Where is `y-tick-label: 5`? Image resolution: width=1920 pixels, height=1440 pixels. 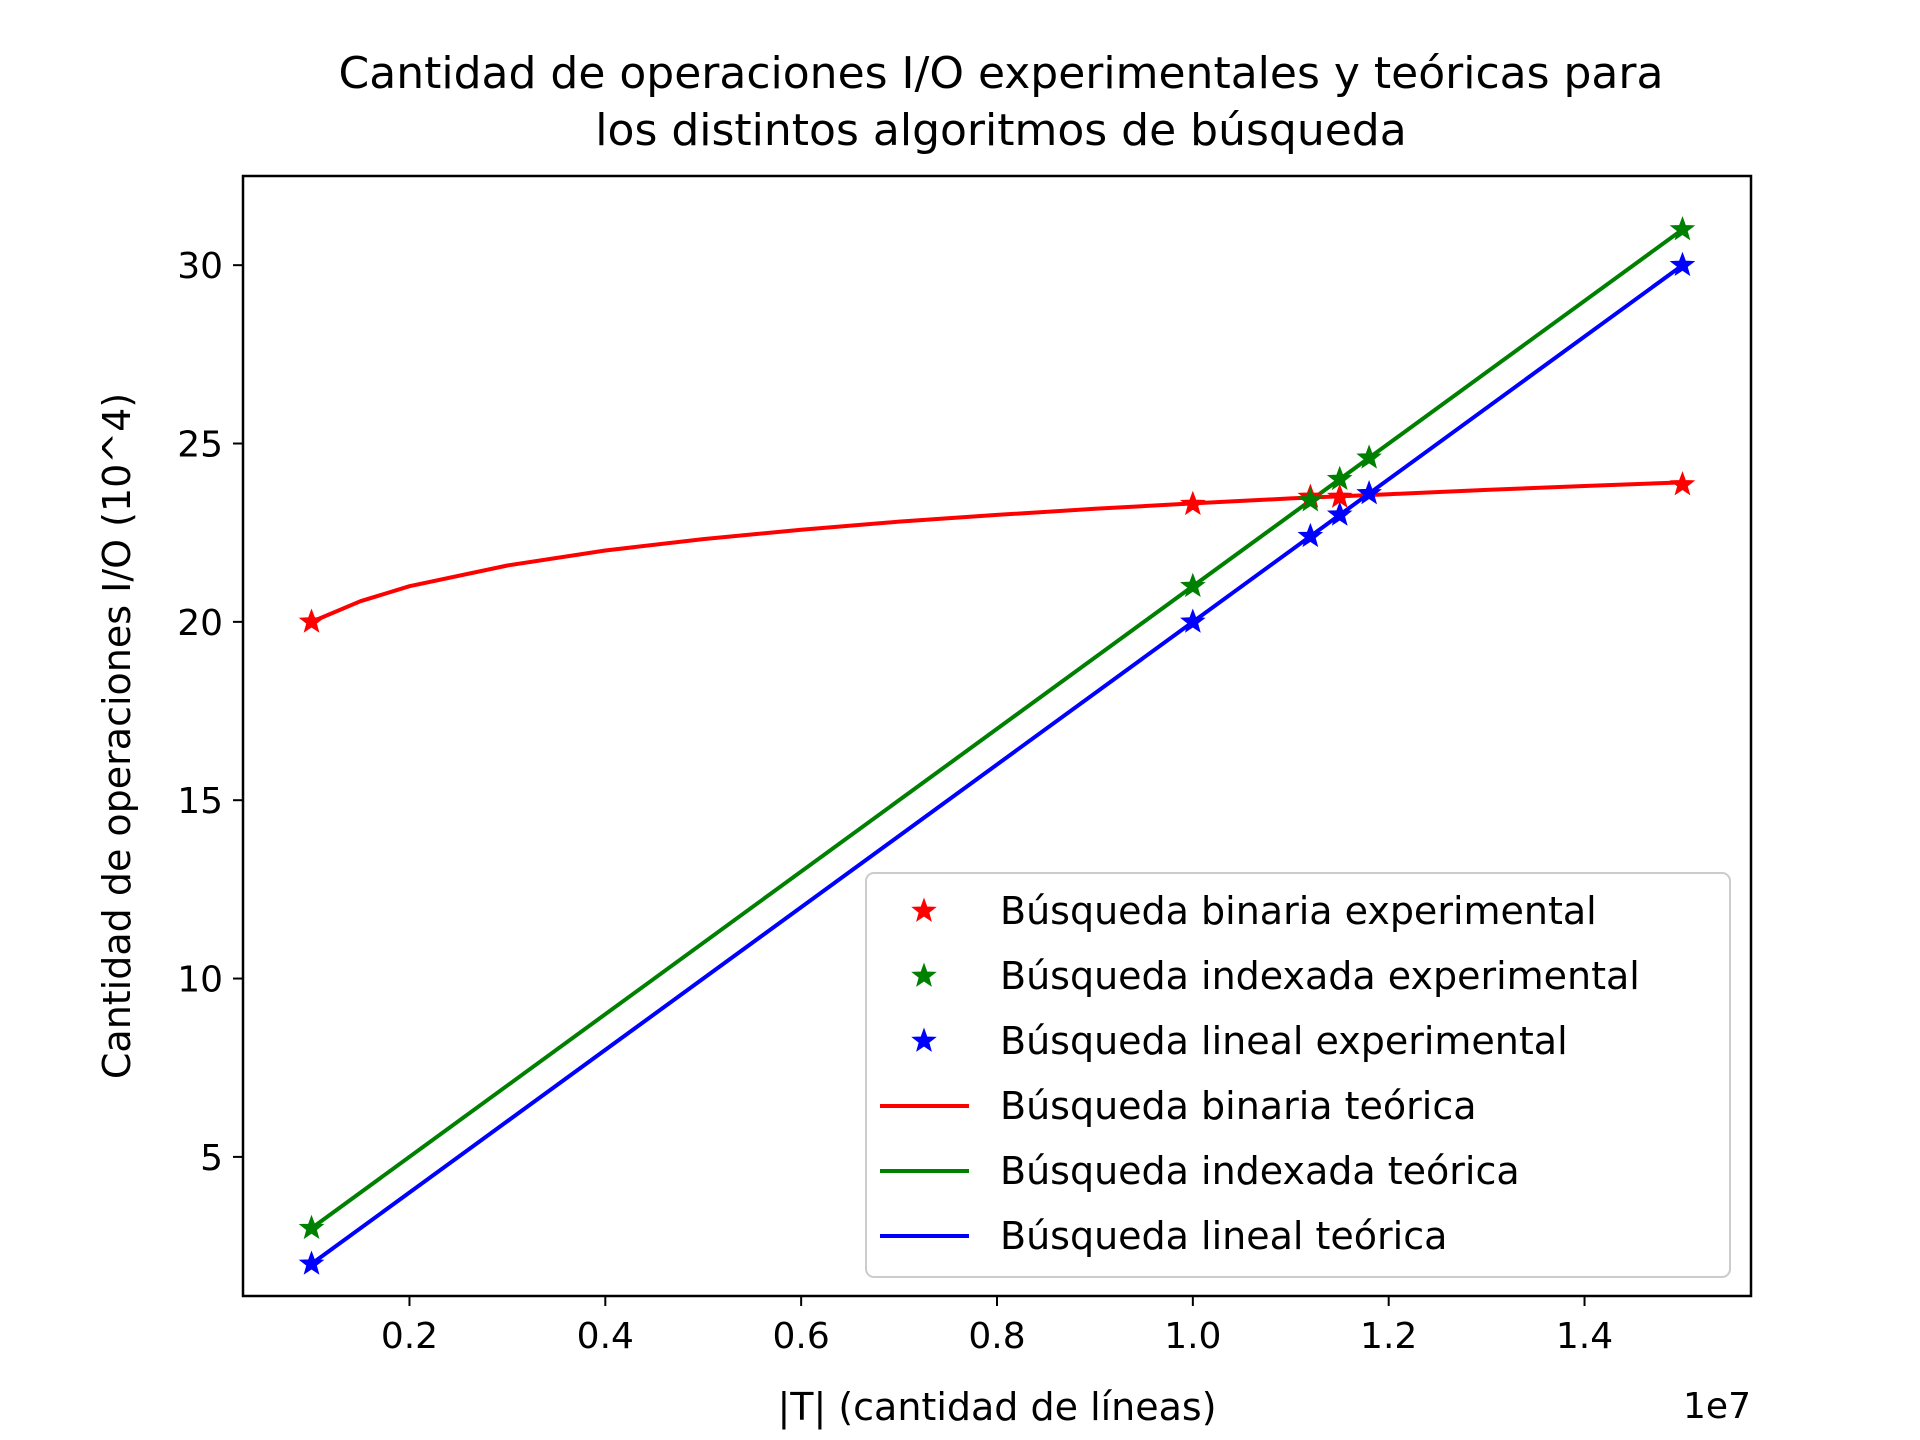
y-tick-label: 5 is located at coordinates (211, 1158).